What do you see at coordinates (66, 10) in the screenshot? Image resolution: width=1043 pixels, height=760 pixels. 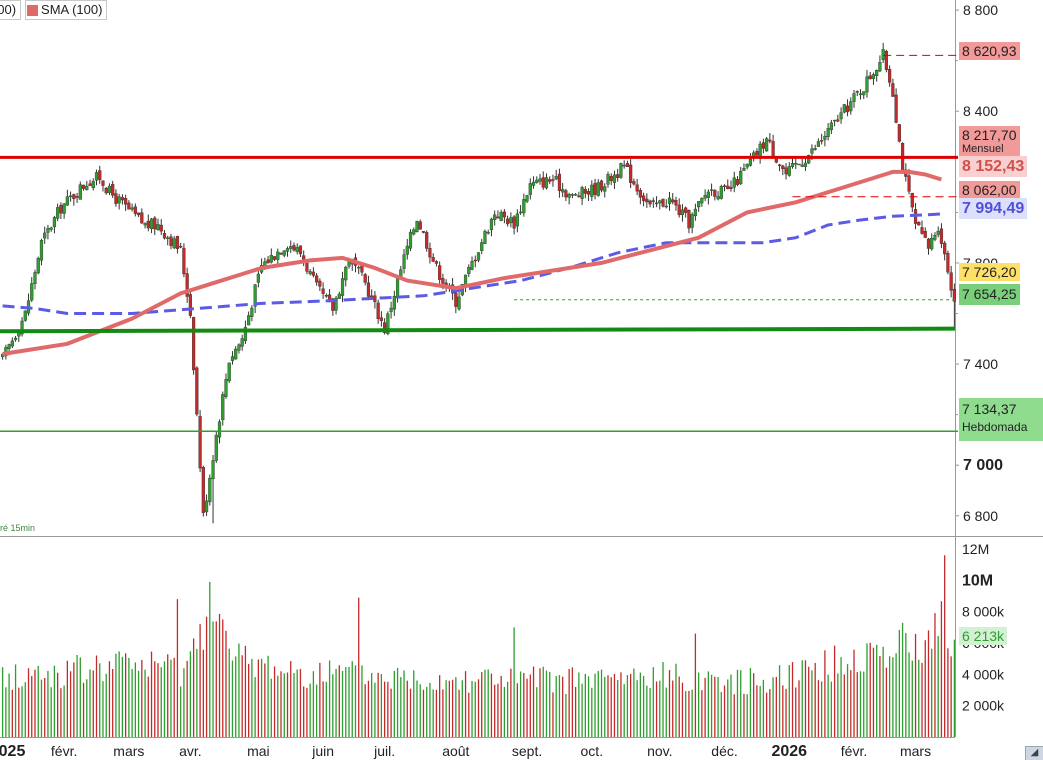 I see `legend-sma100: SMA (100)` at bounding box center [66, 10].